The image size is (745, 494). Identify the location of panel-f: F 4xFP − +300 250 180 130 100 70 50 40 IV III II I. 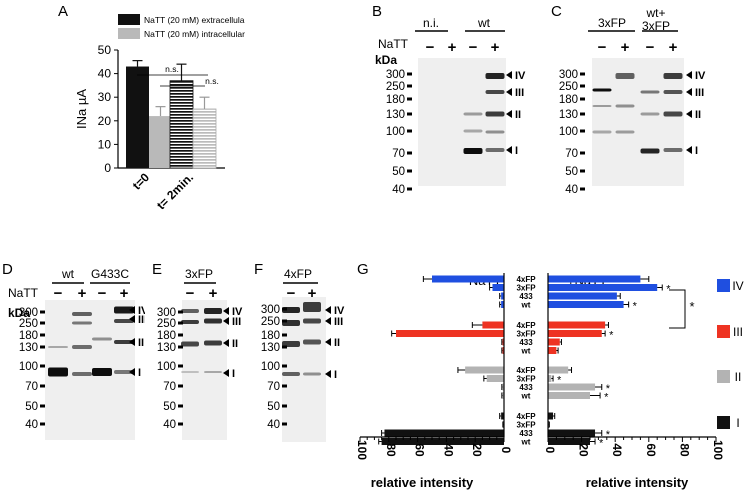
(304, 355).